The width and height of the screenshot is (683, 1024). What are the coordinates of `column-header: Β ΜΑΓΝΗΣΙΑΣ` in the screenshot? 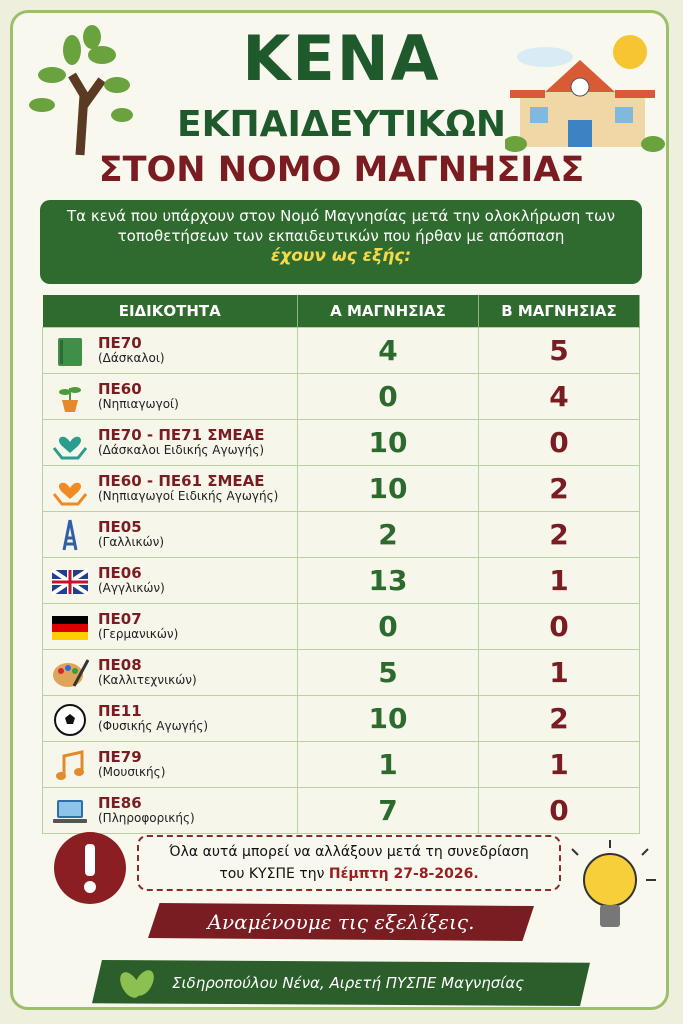 It's located at (559, 311).